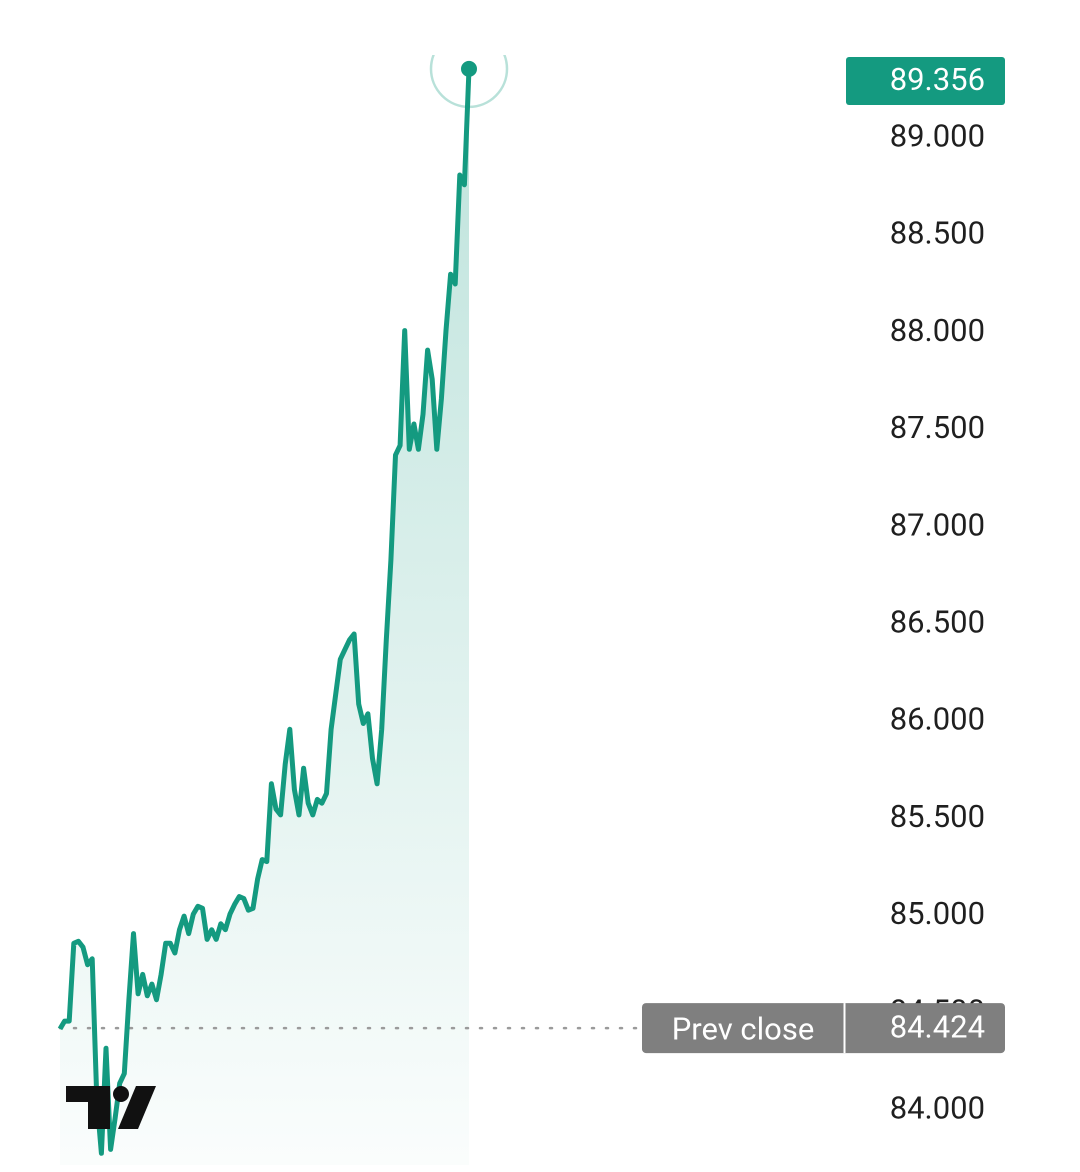  Describe the element at coordinates (937, 79) in the screenshot. I see `last-price-label: 89.356` at that location.